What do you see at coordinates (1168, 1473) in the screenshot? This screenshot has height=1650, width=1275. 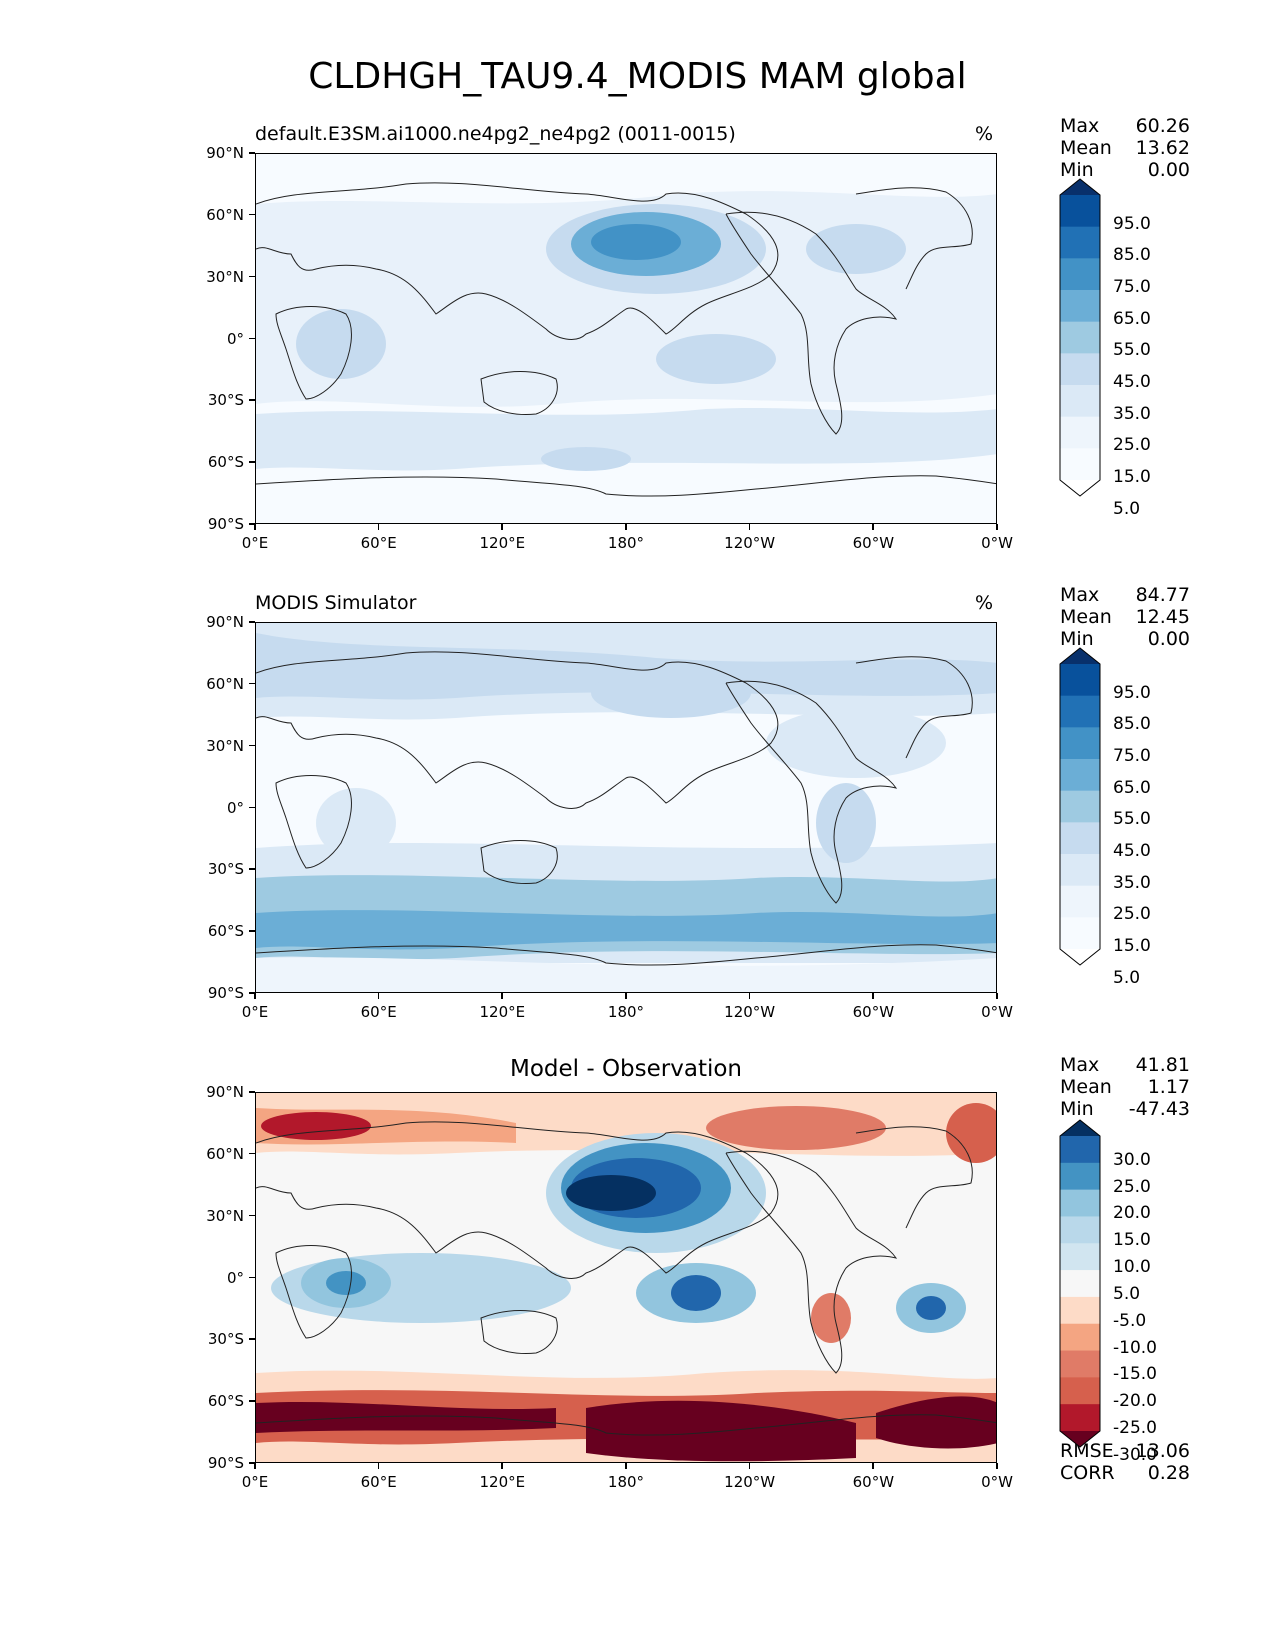 I see `stat-value: 0.28` at bounding box center [1168, 1473].